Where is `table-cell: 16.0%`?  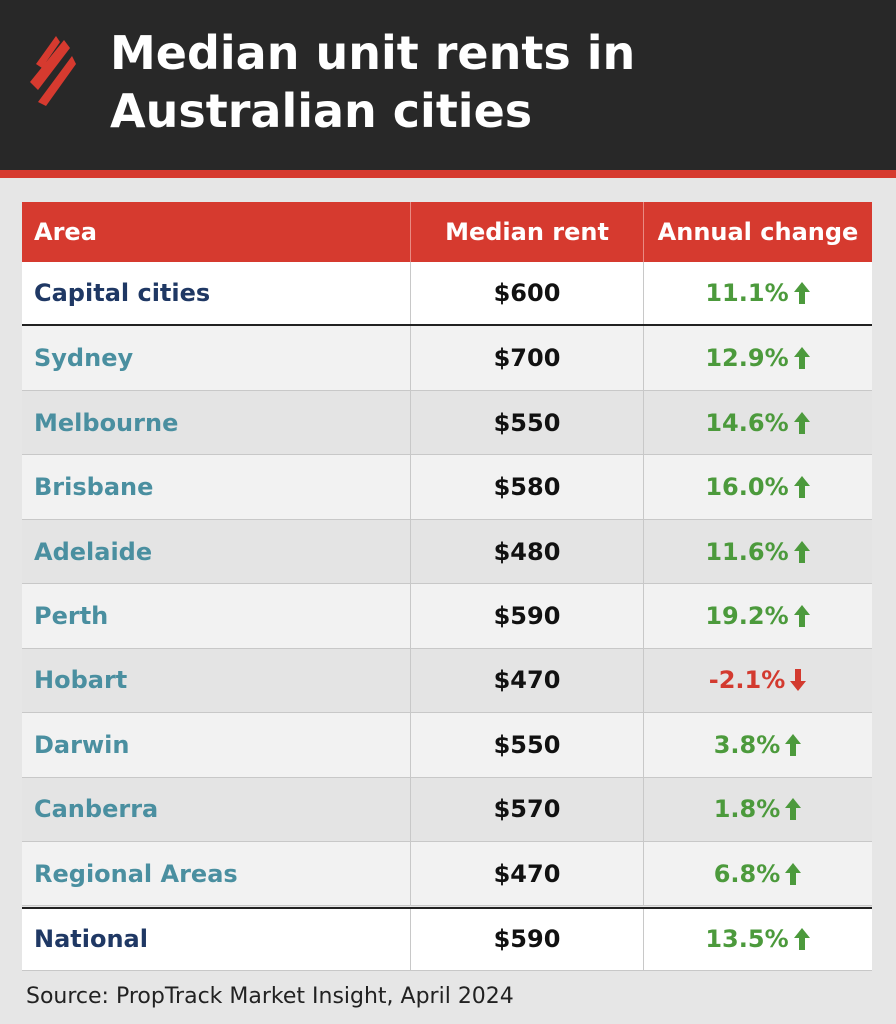 table-cell: 16.0% is located at coordinates (757, 487).